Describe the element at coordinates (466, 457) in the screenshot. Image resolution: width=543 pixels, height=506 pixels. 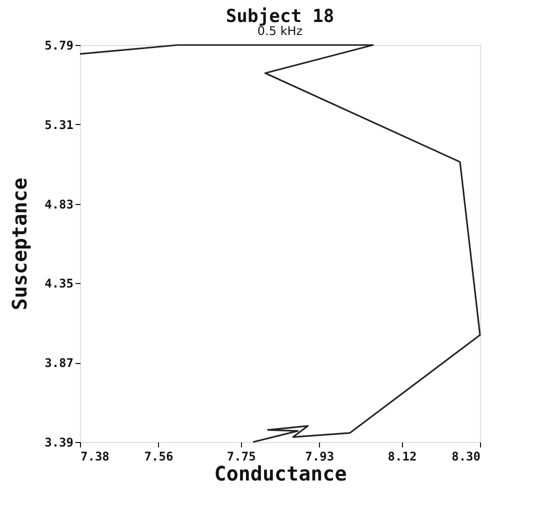
I see `x-tick-label: 8.30` at that location.